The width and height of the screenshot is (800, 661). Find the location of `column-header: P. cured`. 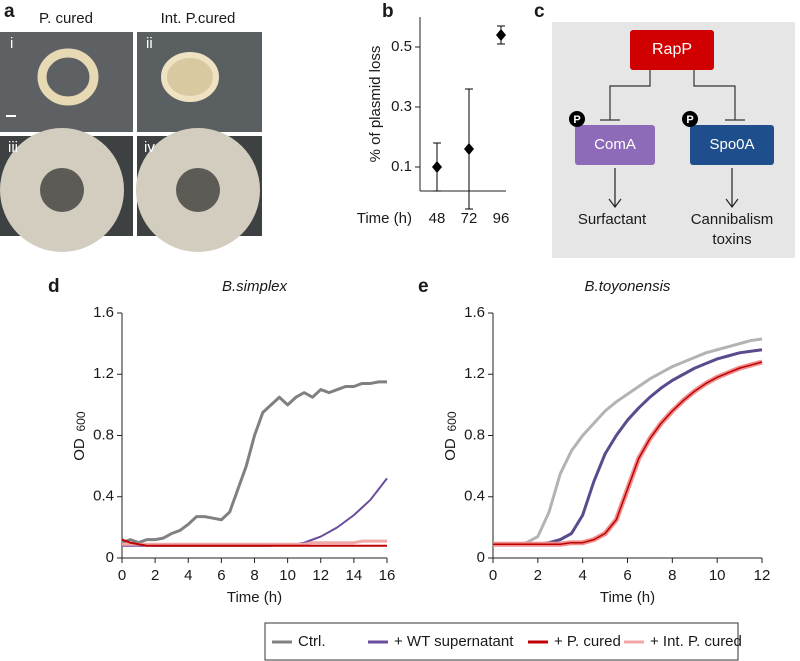

column-header: P. cured is located at coordinates (66, 18).